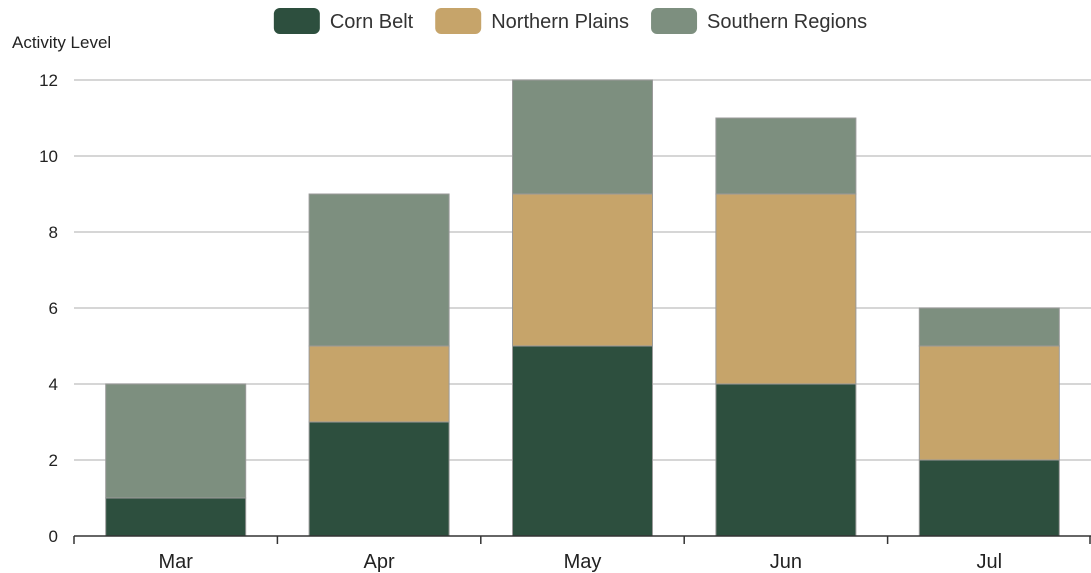 Image resolution: width=1091 pixels, height=573 pixels. Describe the element at coordinates (989, 498) in the screenshot. I see `bar-jul-corn-belt` at that location.